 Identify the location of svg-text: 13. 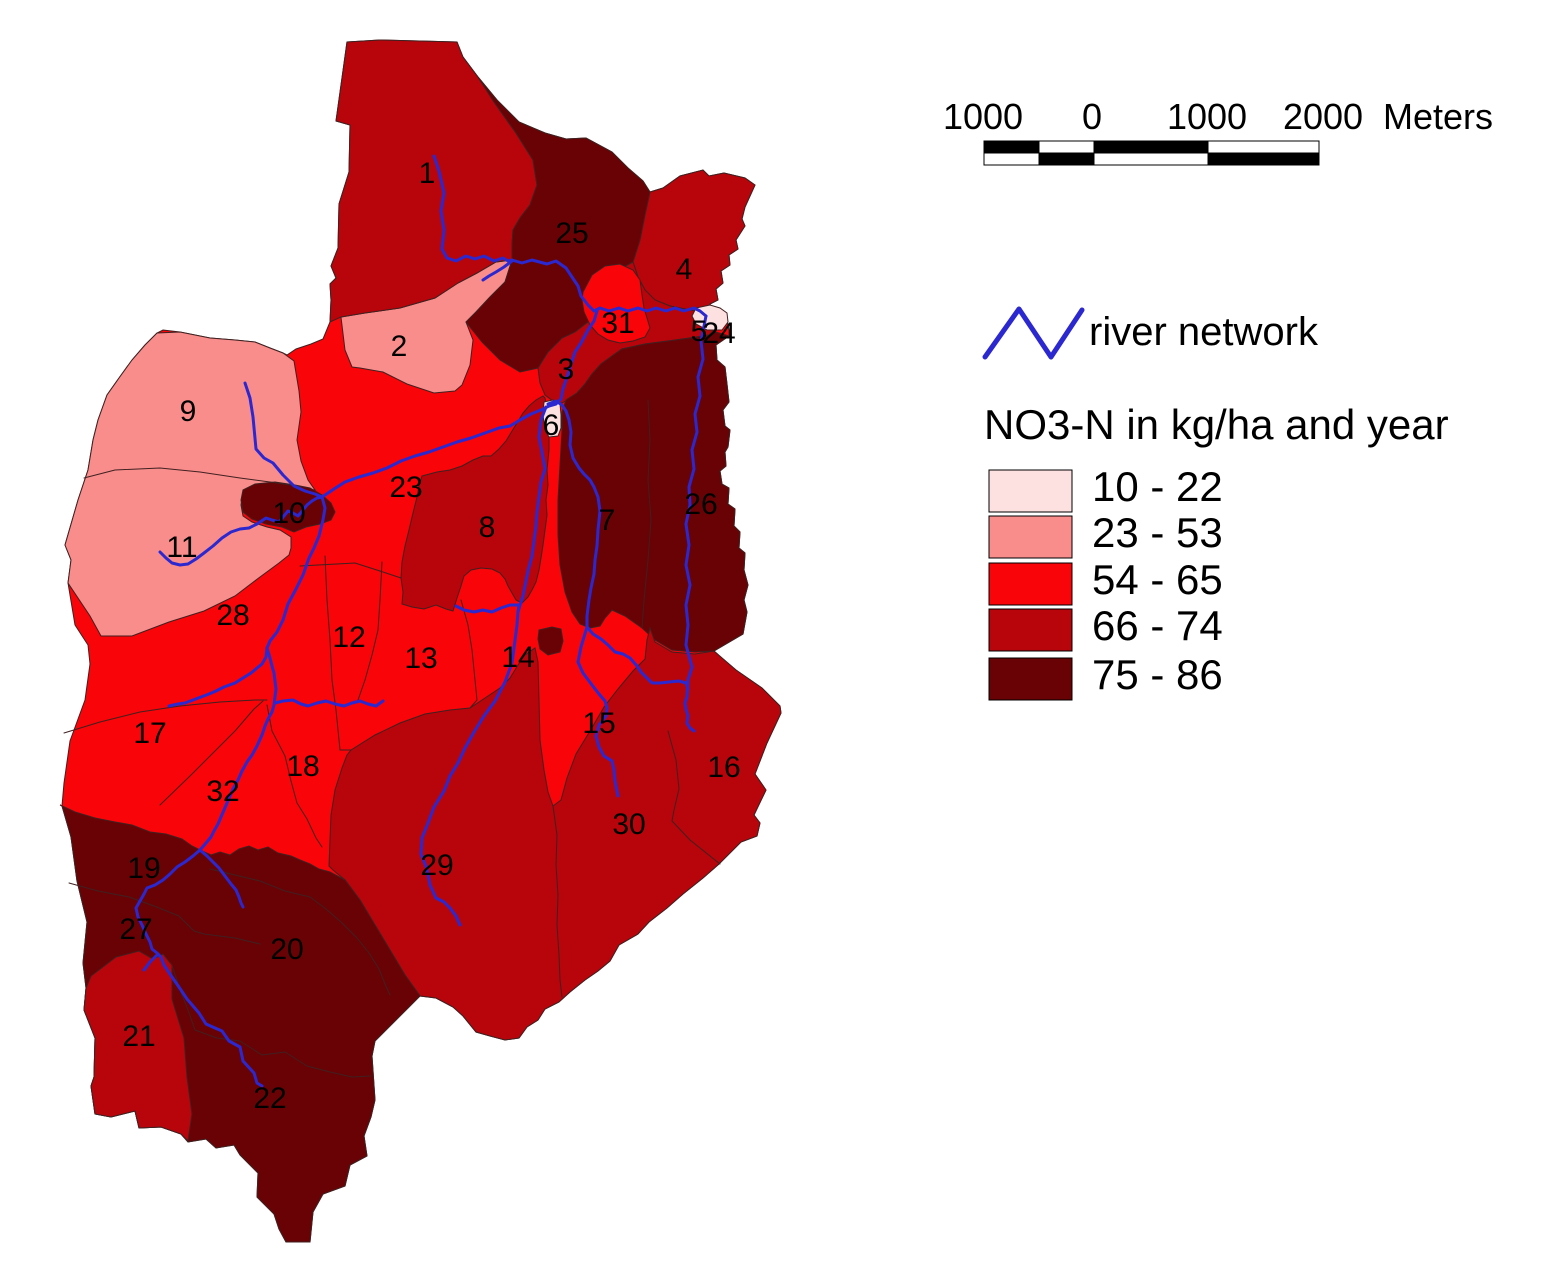
(420, 658).